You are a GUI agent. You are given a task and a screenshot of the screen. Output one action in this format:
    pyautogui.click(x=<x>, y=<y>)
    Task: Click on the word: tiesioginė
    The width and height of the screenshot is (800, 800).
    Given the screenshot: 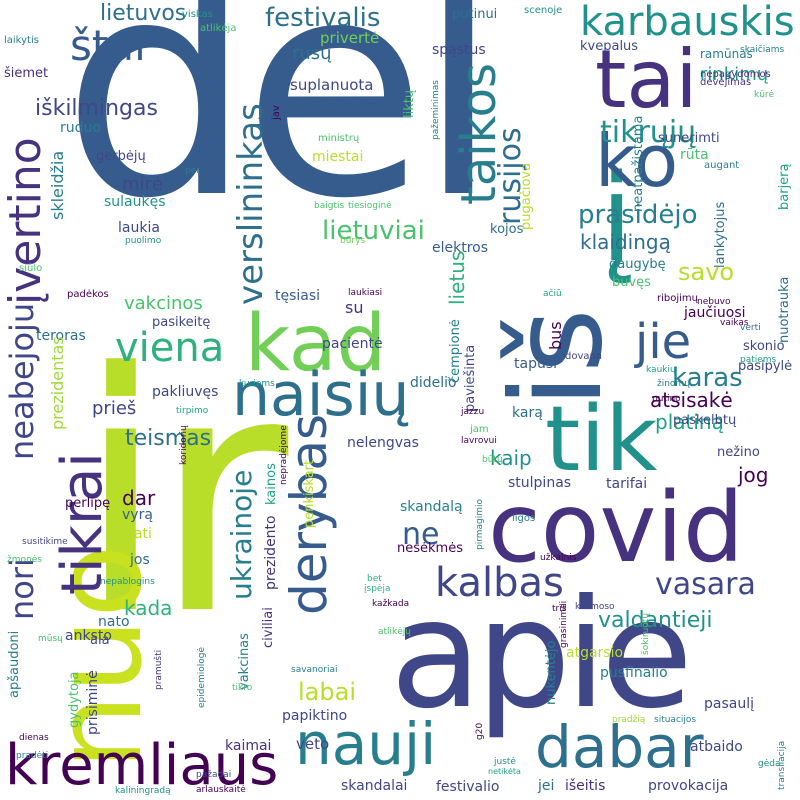 What is the action you would take?
    pyautogui.click(x=370, y=206)
    